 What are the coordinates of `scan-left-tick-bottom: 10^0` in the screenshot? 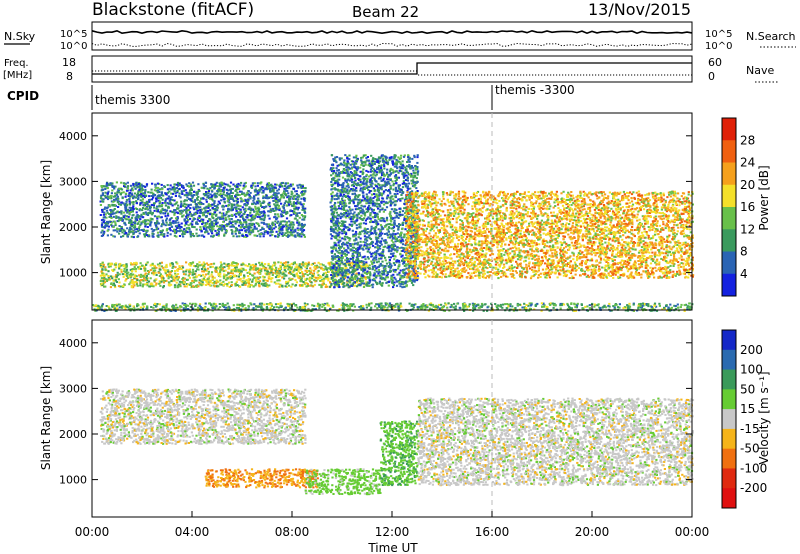 It's located at (73, 46).